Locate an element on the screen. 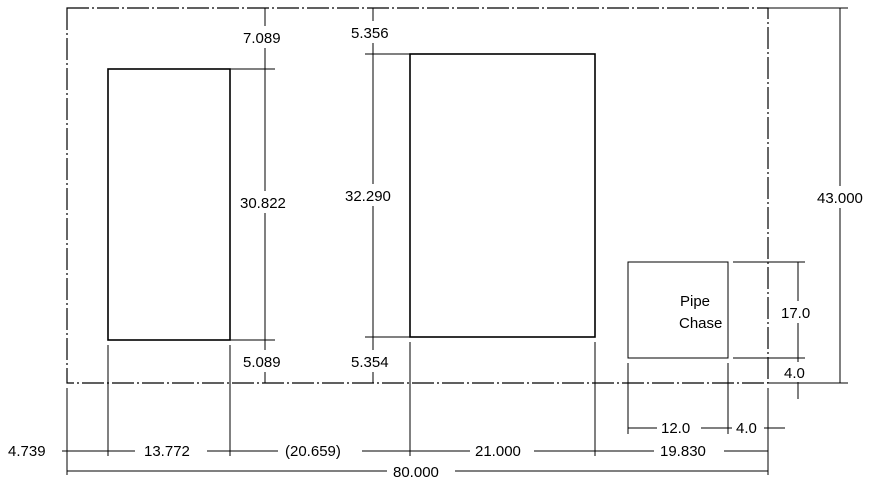  dim-right-vertical is located at coordinates (376, 195).